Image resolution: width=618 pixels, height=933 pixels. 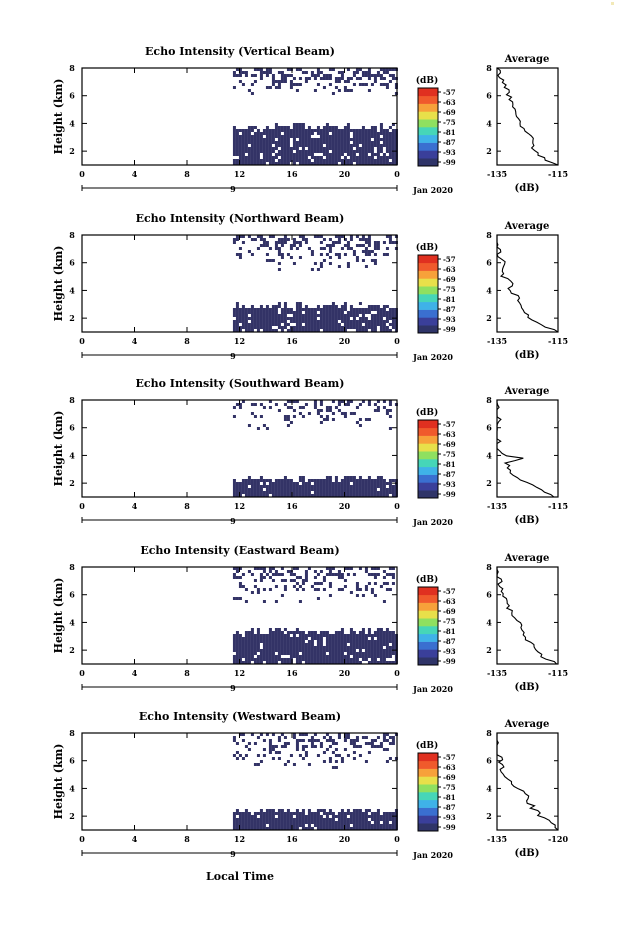 What do you see at coordinates (489, 235) in the screenshot?
I see `avg-y-tick-label: 8` at bounding box center [489, 235].